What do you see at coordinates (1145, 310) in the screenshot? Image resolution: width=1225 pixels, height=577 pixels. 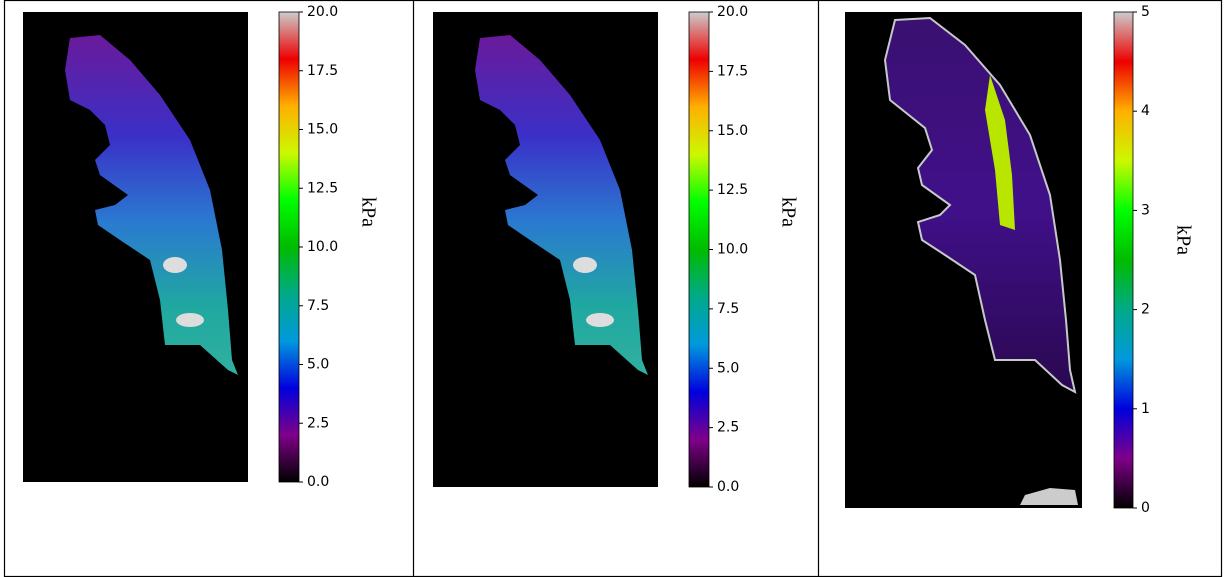 I see `tick-label: 2` at bounding box center [1145, 310].